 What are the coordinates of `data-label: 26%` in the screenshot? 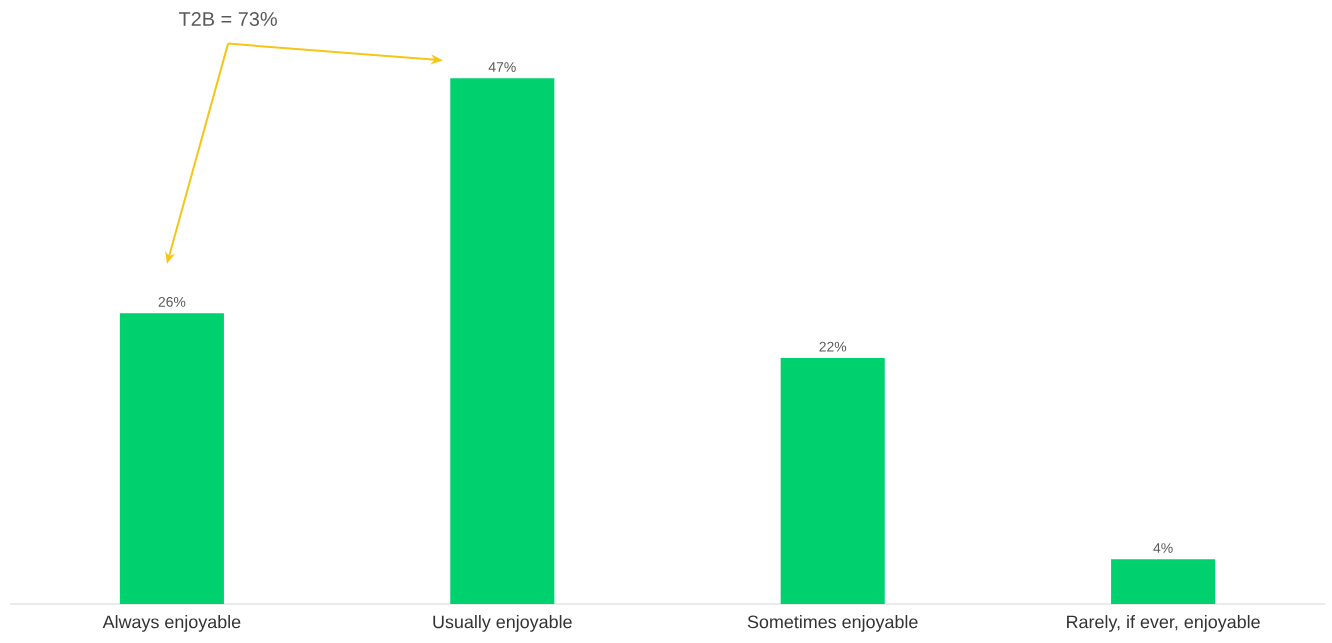 It's located at (172, 301).